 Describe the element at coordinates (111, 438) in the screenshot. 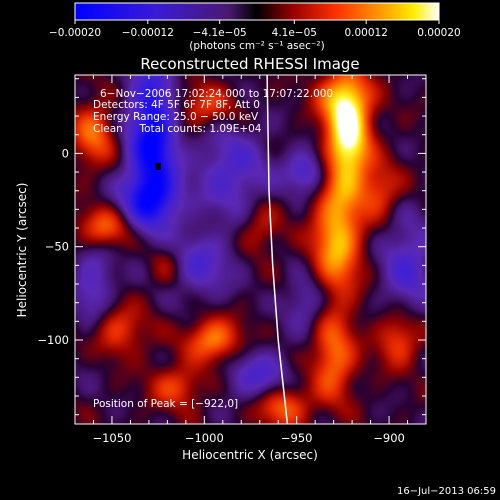

I see `x-tick-label: −1050` at that location.